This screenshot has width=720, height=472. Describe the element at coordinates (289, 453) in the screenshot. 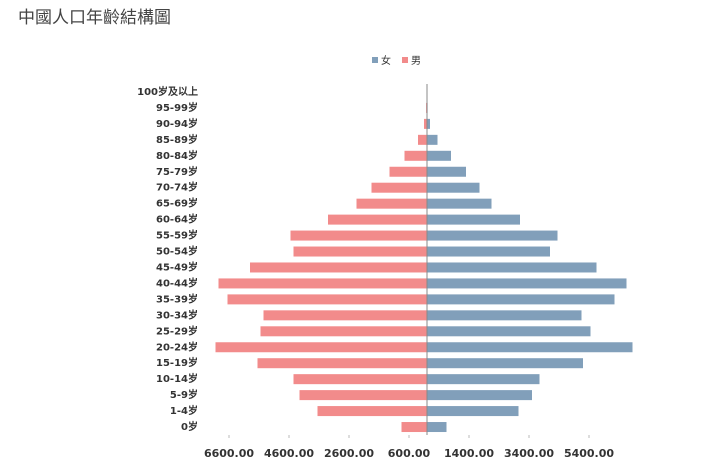

I see `x-tick-label: 4600.00` at that location.